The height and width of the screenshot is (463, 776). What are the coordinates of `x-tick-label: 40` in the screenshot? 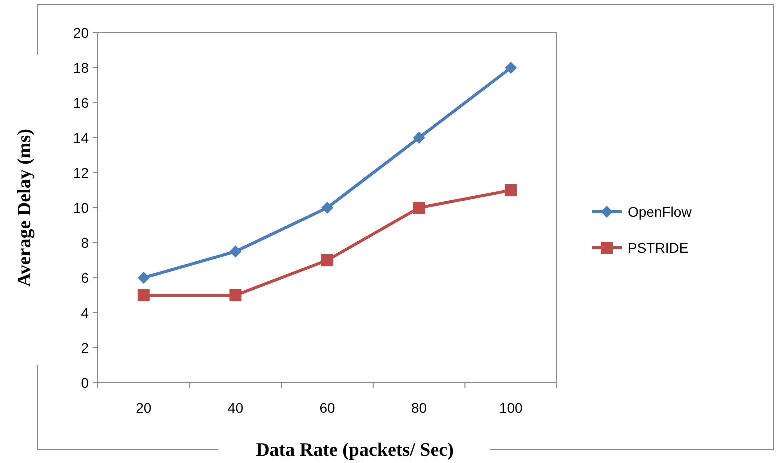 It's located at (236, 408).